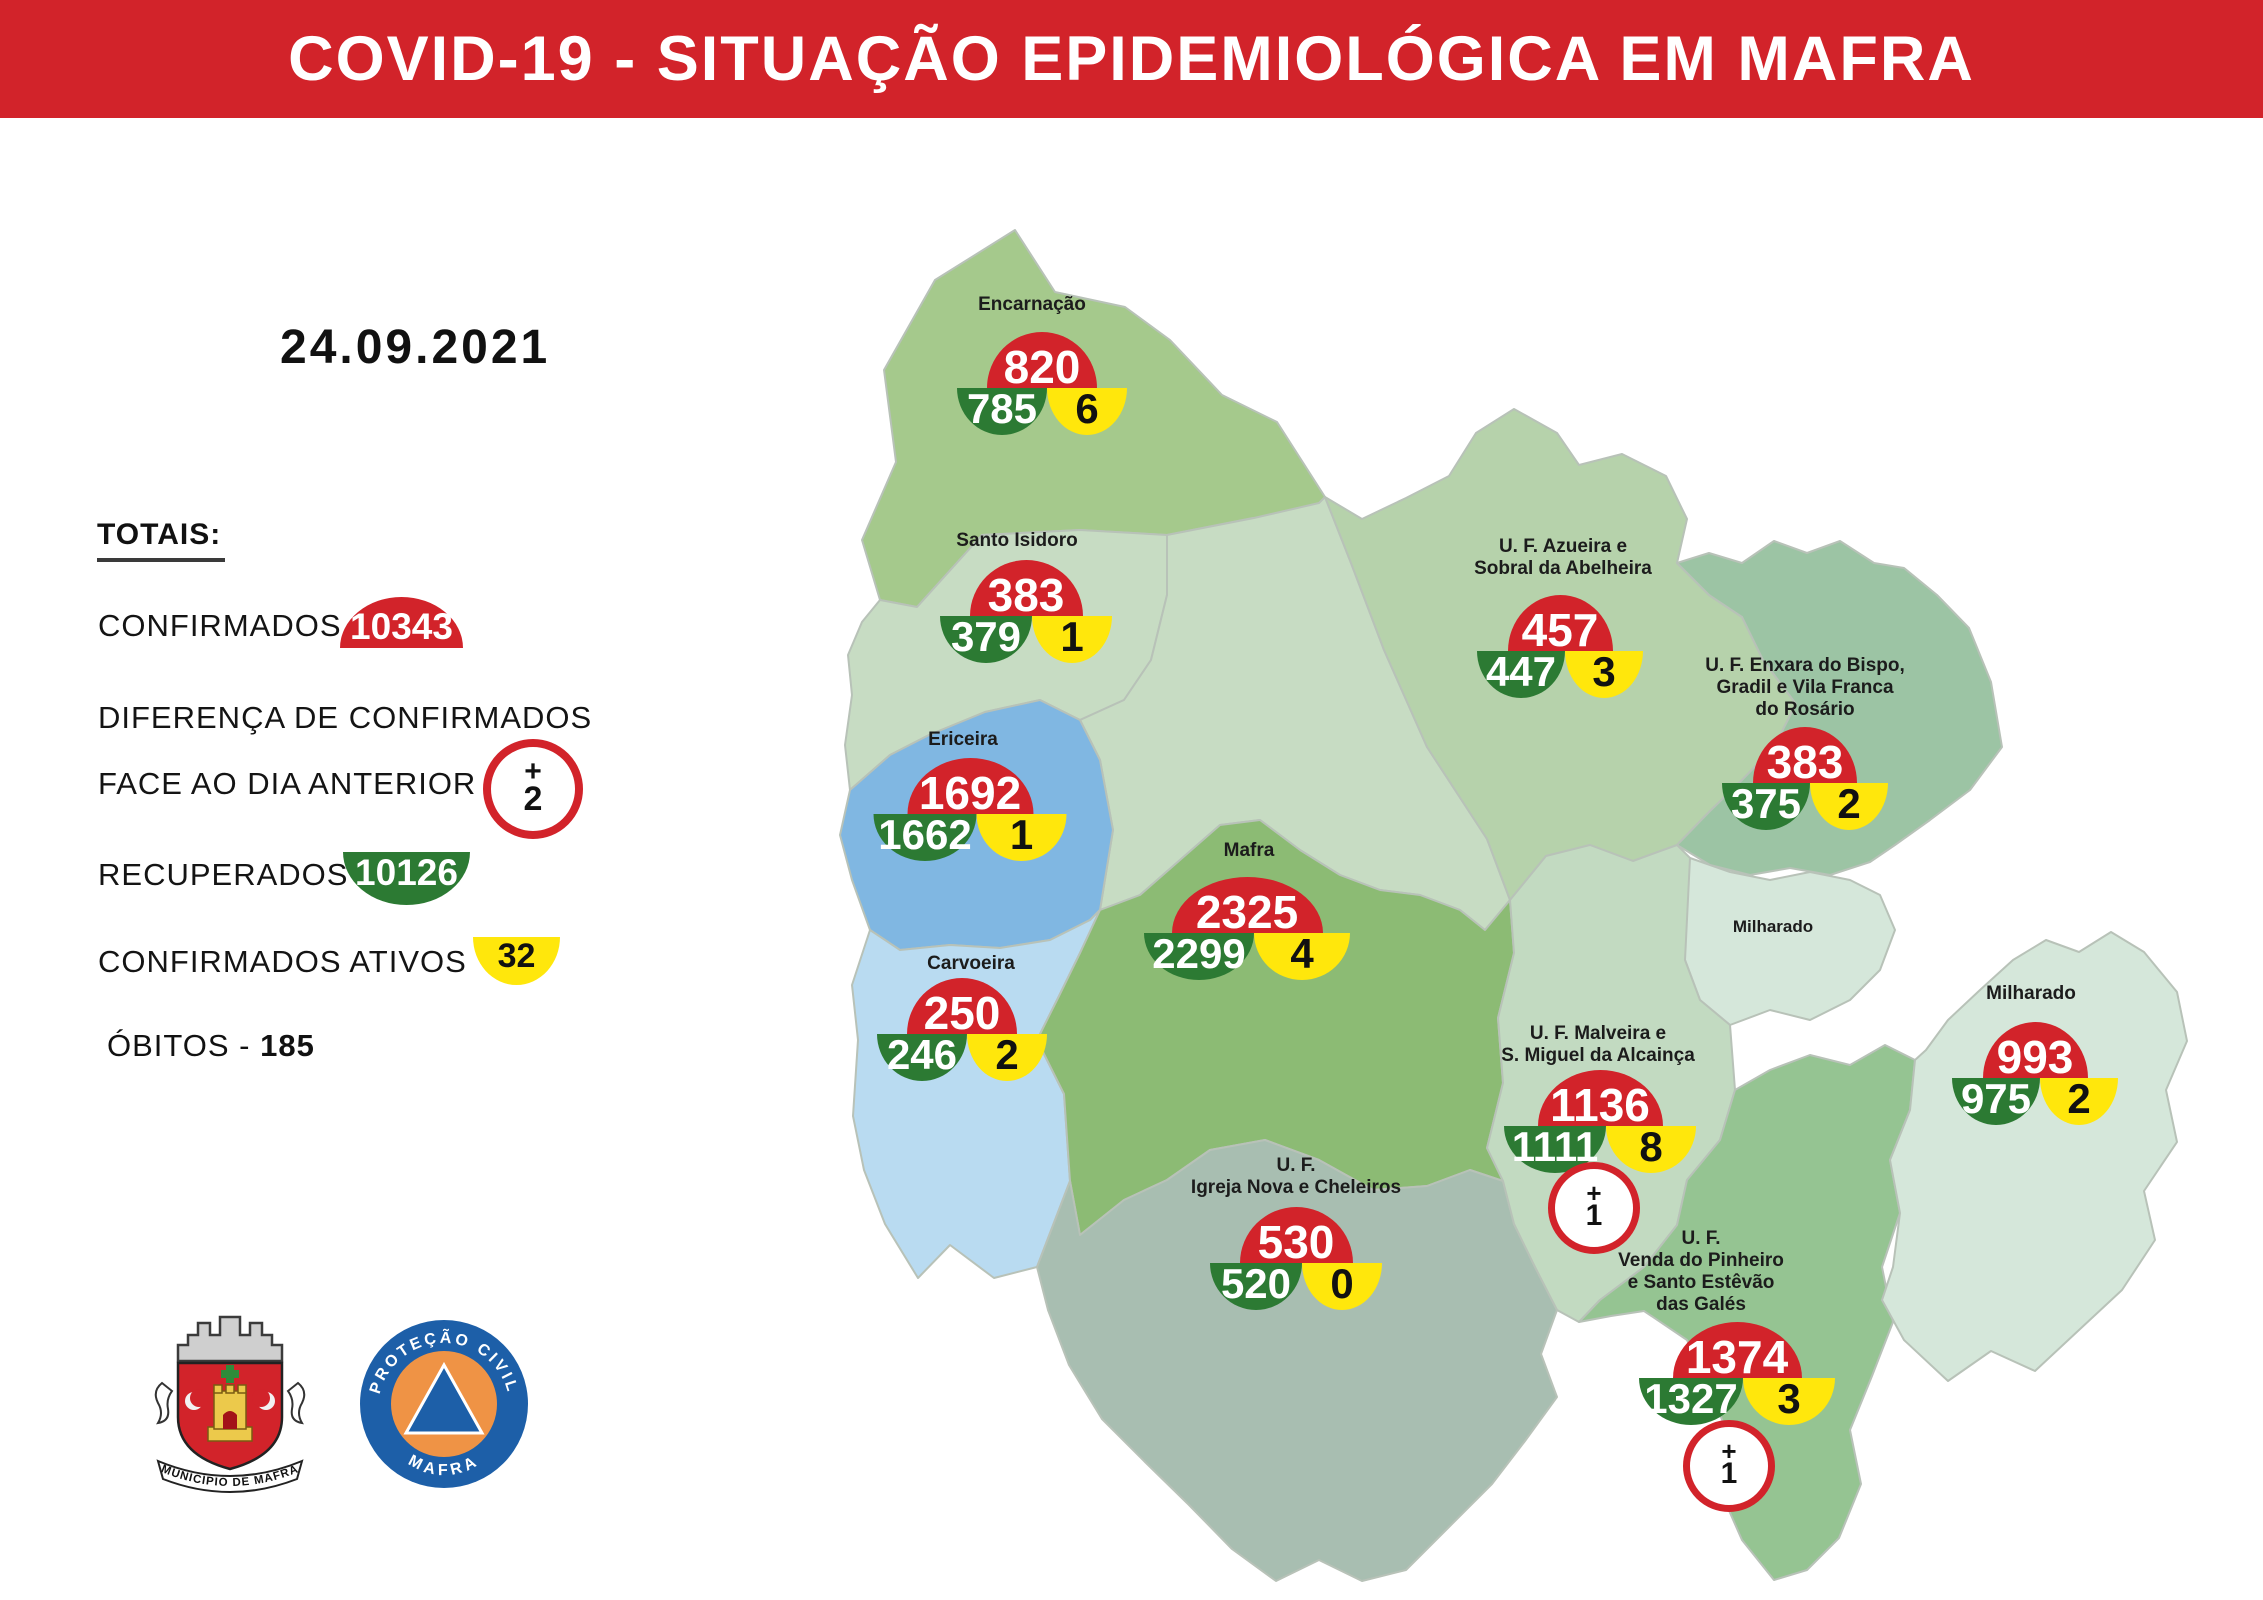 The height and width of the screenshot is (1600, 2263). I want to click on region-label-milharado: Milharado, so click(2031, 993).